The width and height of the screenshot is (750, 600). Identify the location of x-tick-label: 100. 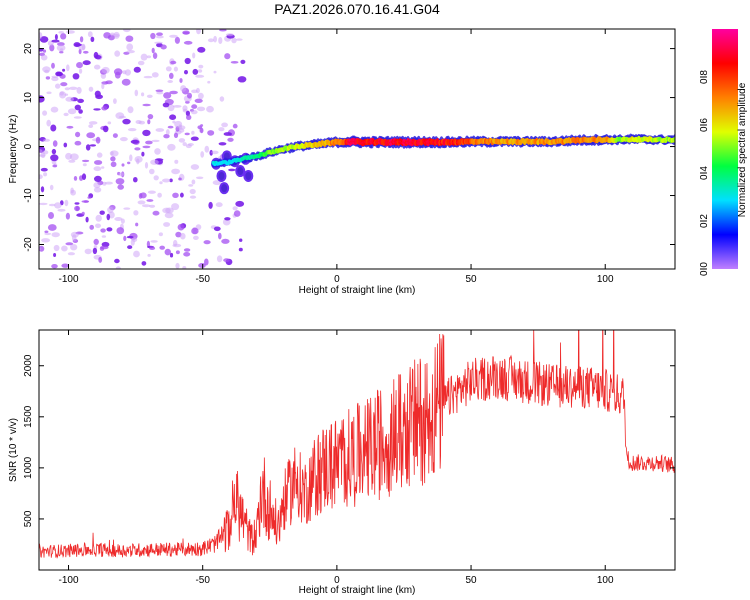
(605, 279).